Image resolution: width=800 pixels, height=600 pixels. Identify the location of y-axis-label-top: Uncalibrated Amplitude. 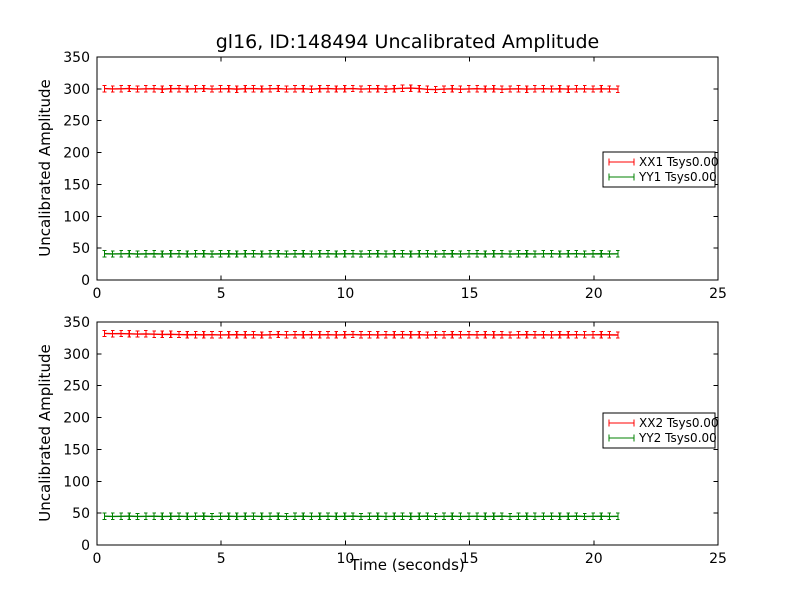
(45, 168).